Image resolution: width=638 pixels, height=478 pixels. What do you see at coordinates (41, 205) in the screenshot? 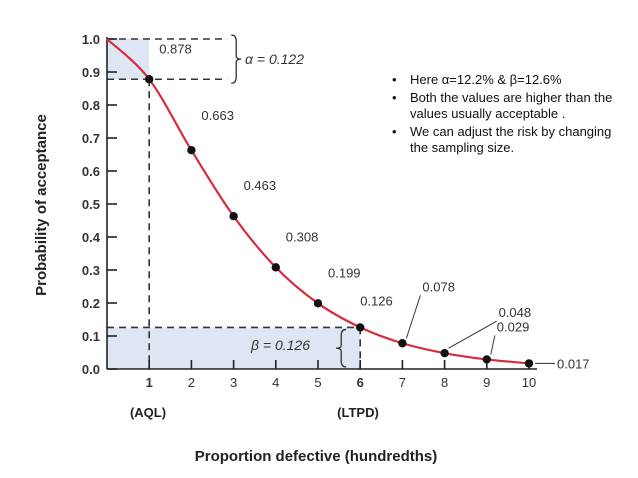
I see `y-axis-label: Probability of acceptance` at bounding box center [41, 205].